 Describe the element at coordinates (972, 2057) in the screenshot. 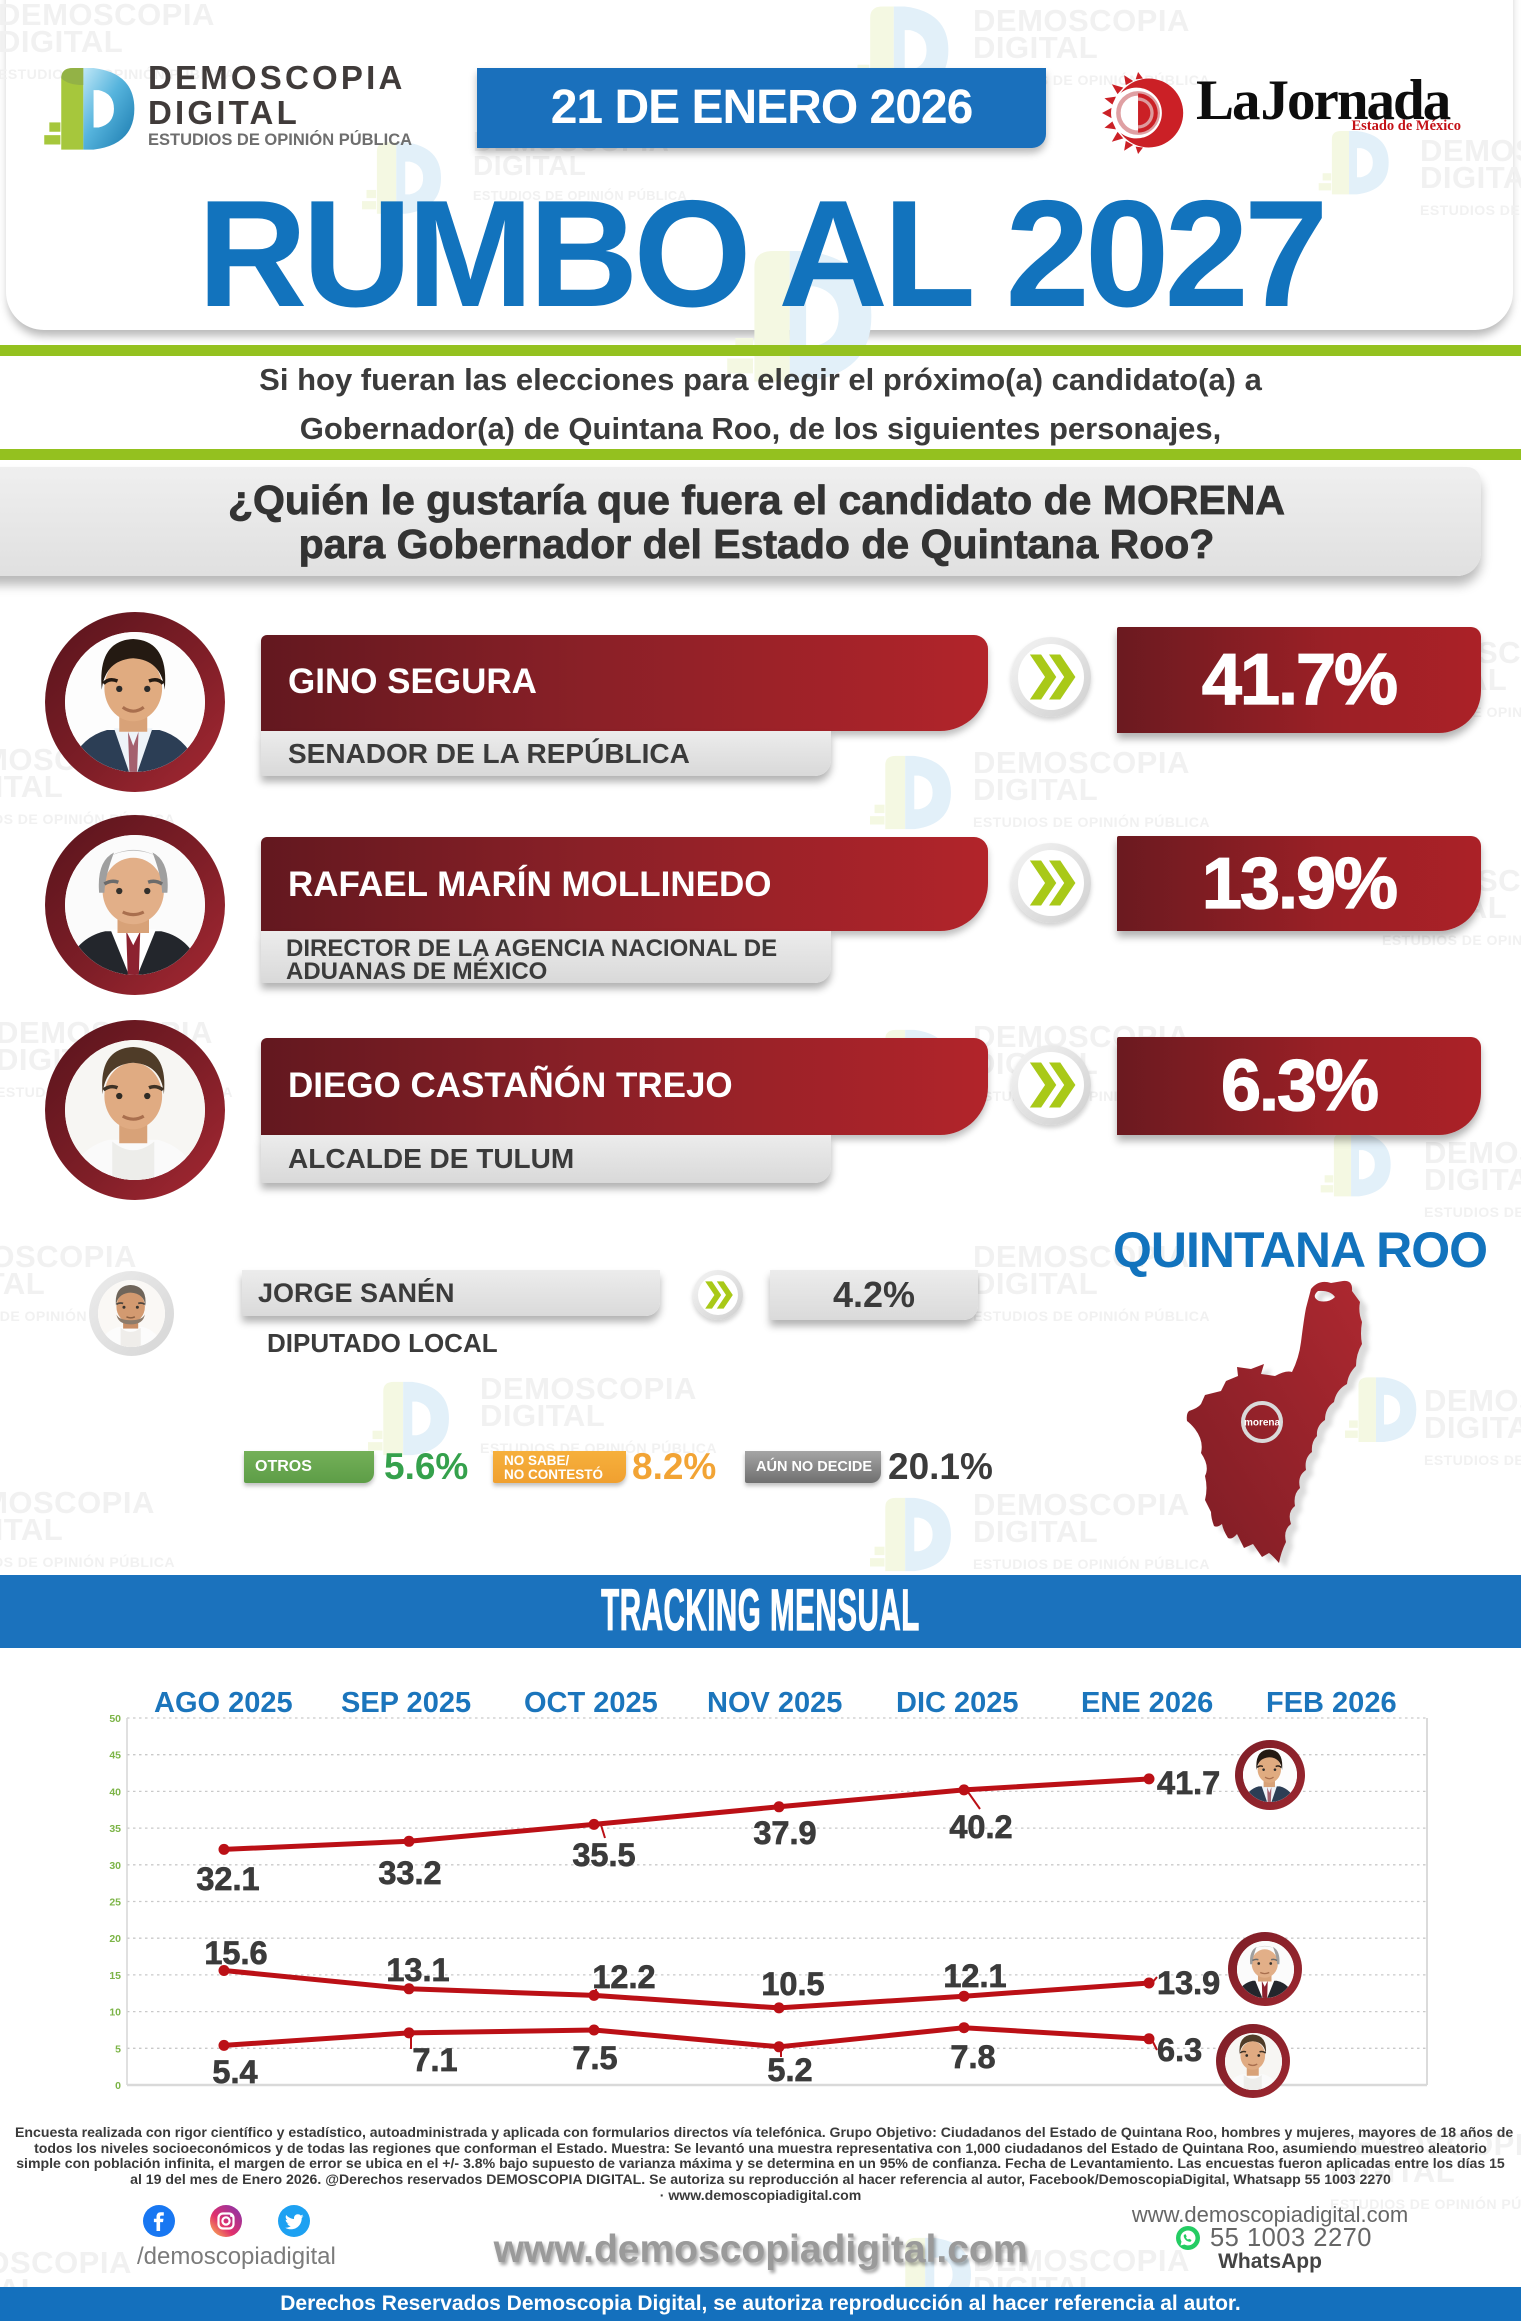

I see `svg-text: 7.8` at that location.